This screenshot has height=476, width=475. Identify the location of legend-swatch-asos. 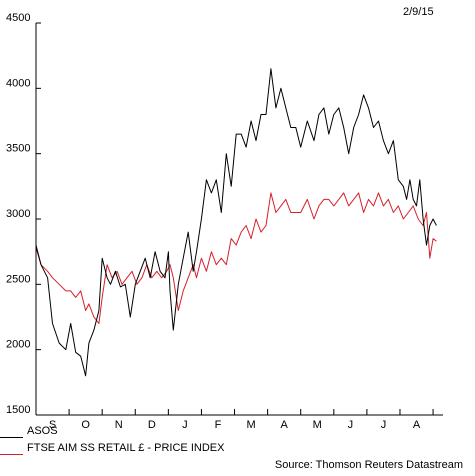
(11, 437).